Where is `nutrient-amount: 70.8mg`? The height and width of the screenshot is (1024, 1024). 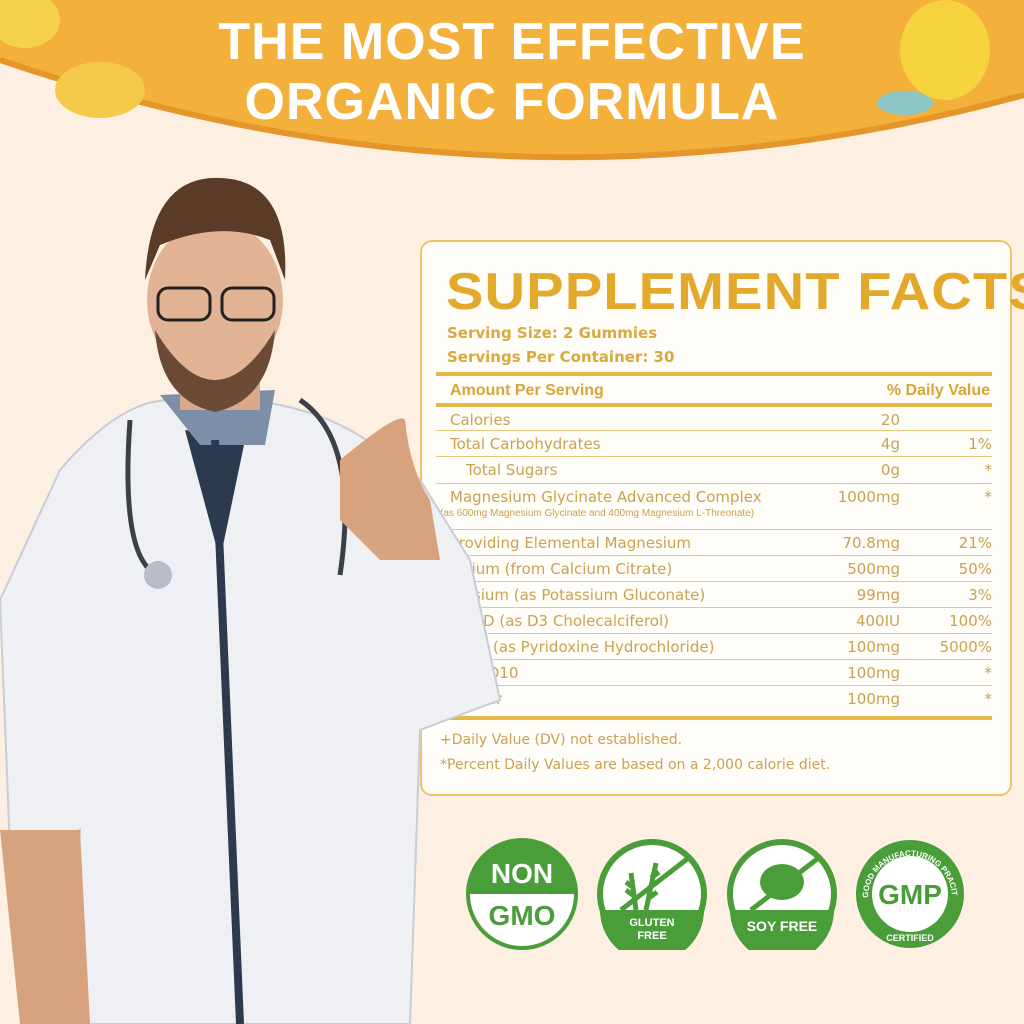 nutrient-amount: 70.8mg is located at coordinates (871, 543).